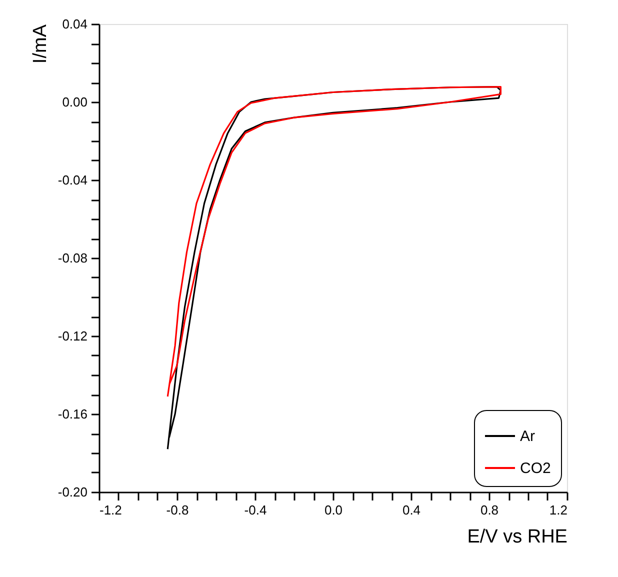 Image resolution: width=618 pixels, height=577 pixels. What do you see at coordinates (411, 510) in the screenshot?
I see `x-tick-label: 0.4` at bounding box center [411, 510].